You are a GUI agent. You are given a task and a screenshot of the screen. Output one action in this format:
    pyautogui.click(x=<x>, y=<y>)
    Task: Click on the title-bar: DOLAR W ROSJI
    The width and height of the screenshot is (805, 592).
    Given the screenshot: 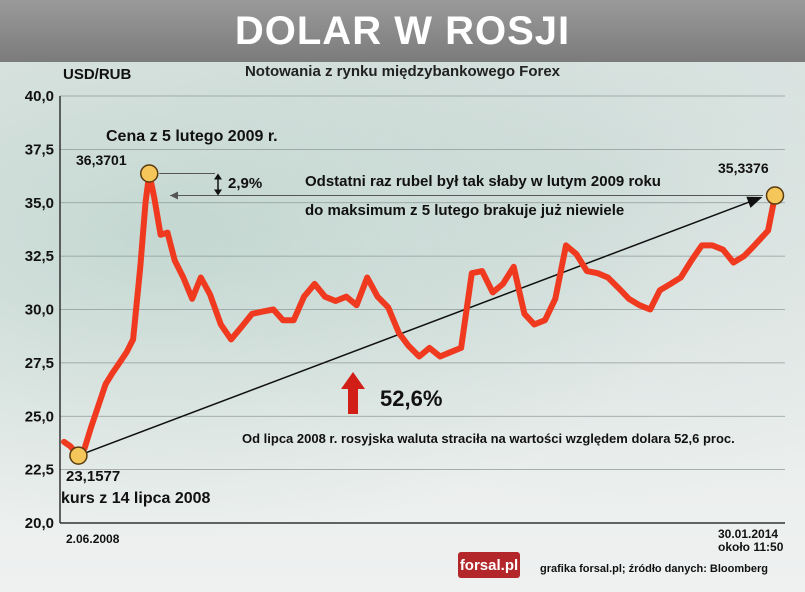 What is the action you would take?
    pyautogui.click(x=402, y=31)
    